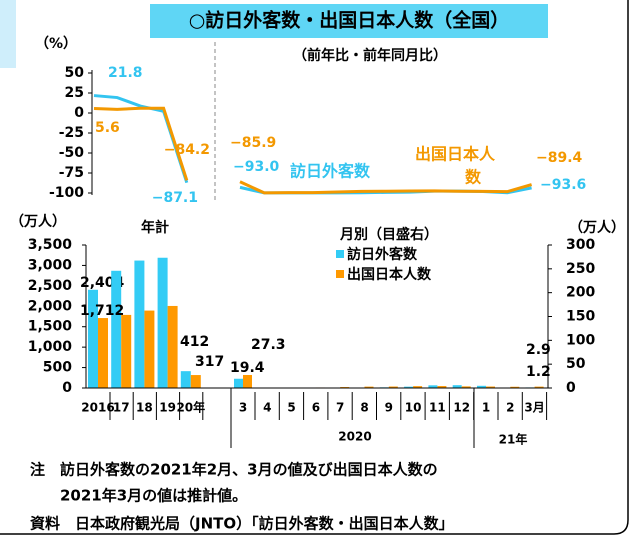 This screenshot has width=635, height=540. Describe the element at coordinates (144, 408) in the screenshot. I see `x-tick-label: 18` at that location.